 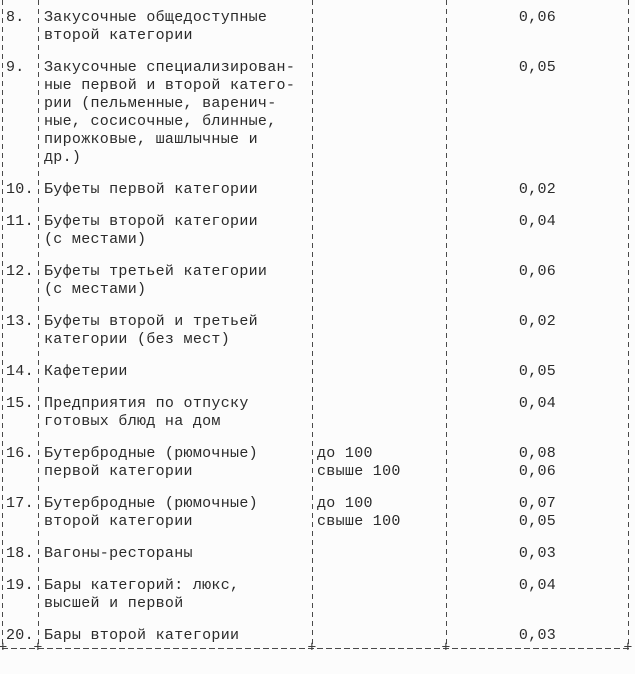 What do you see at coordinates (137, 339) in the screenshot?
I see `text-line: категории (без мест)` at bounding box center [137, 339].